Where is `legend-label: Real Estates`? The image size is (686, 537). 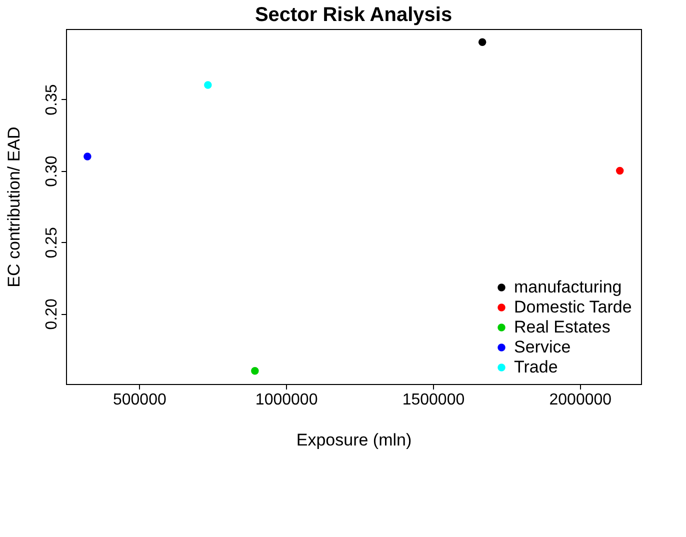
legend-label: Real Estates is located at coordinates (562, 327).